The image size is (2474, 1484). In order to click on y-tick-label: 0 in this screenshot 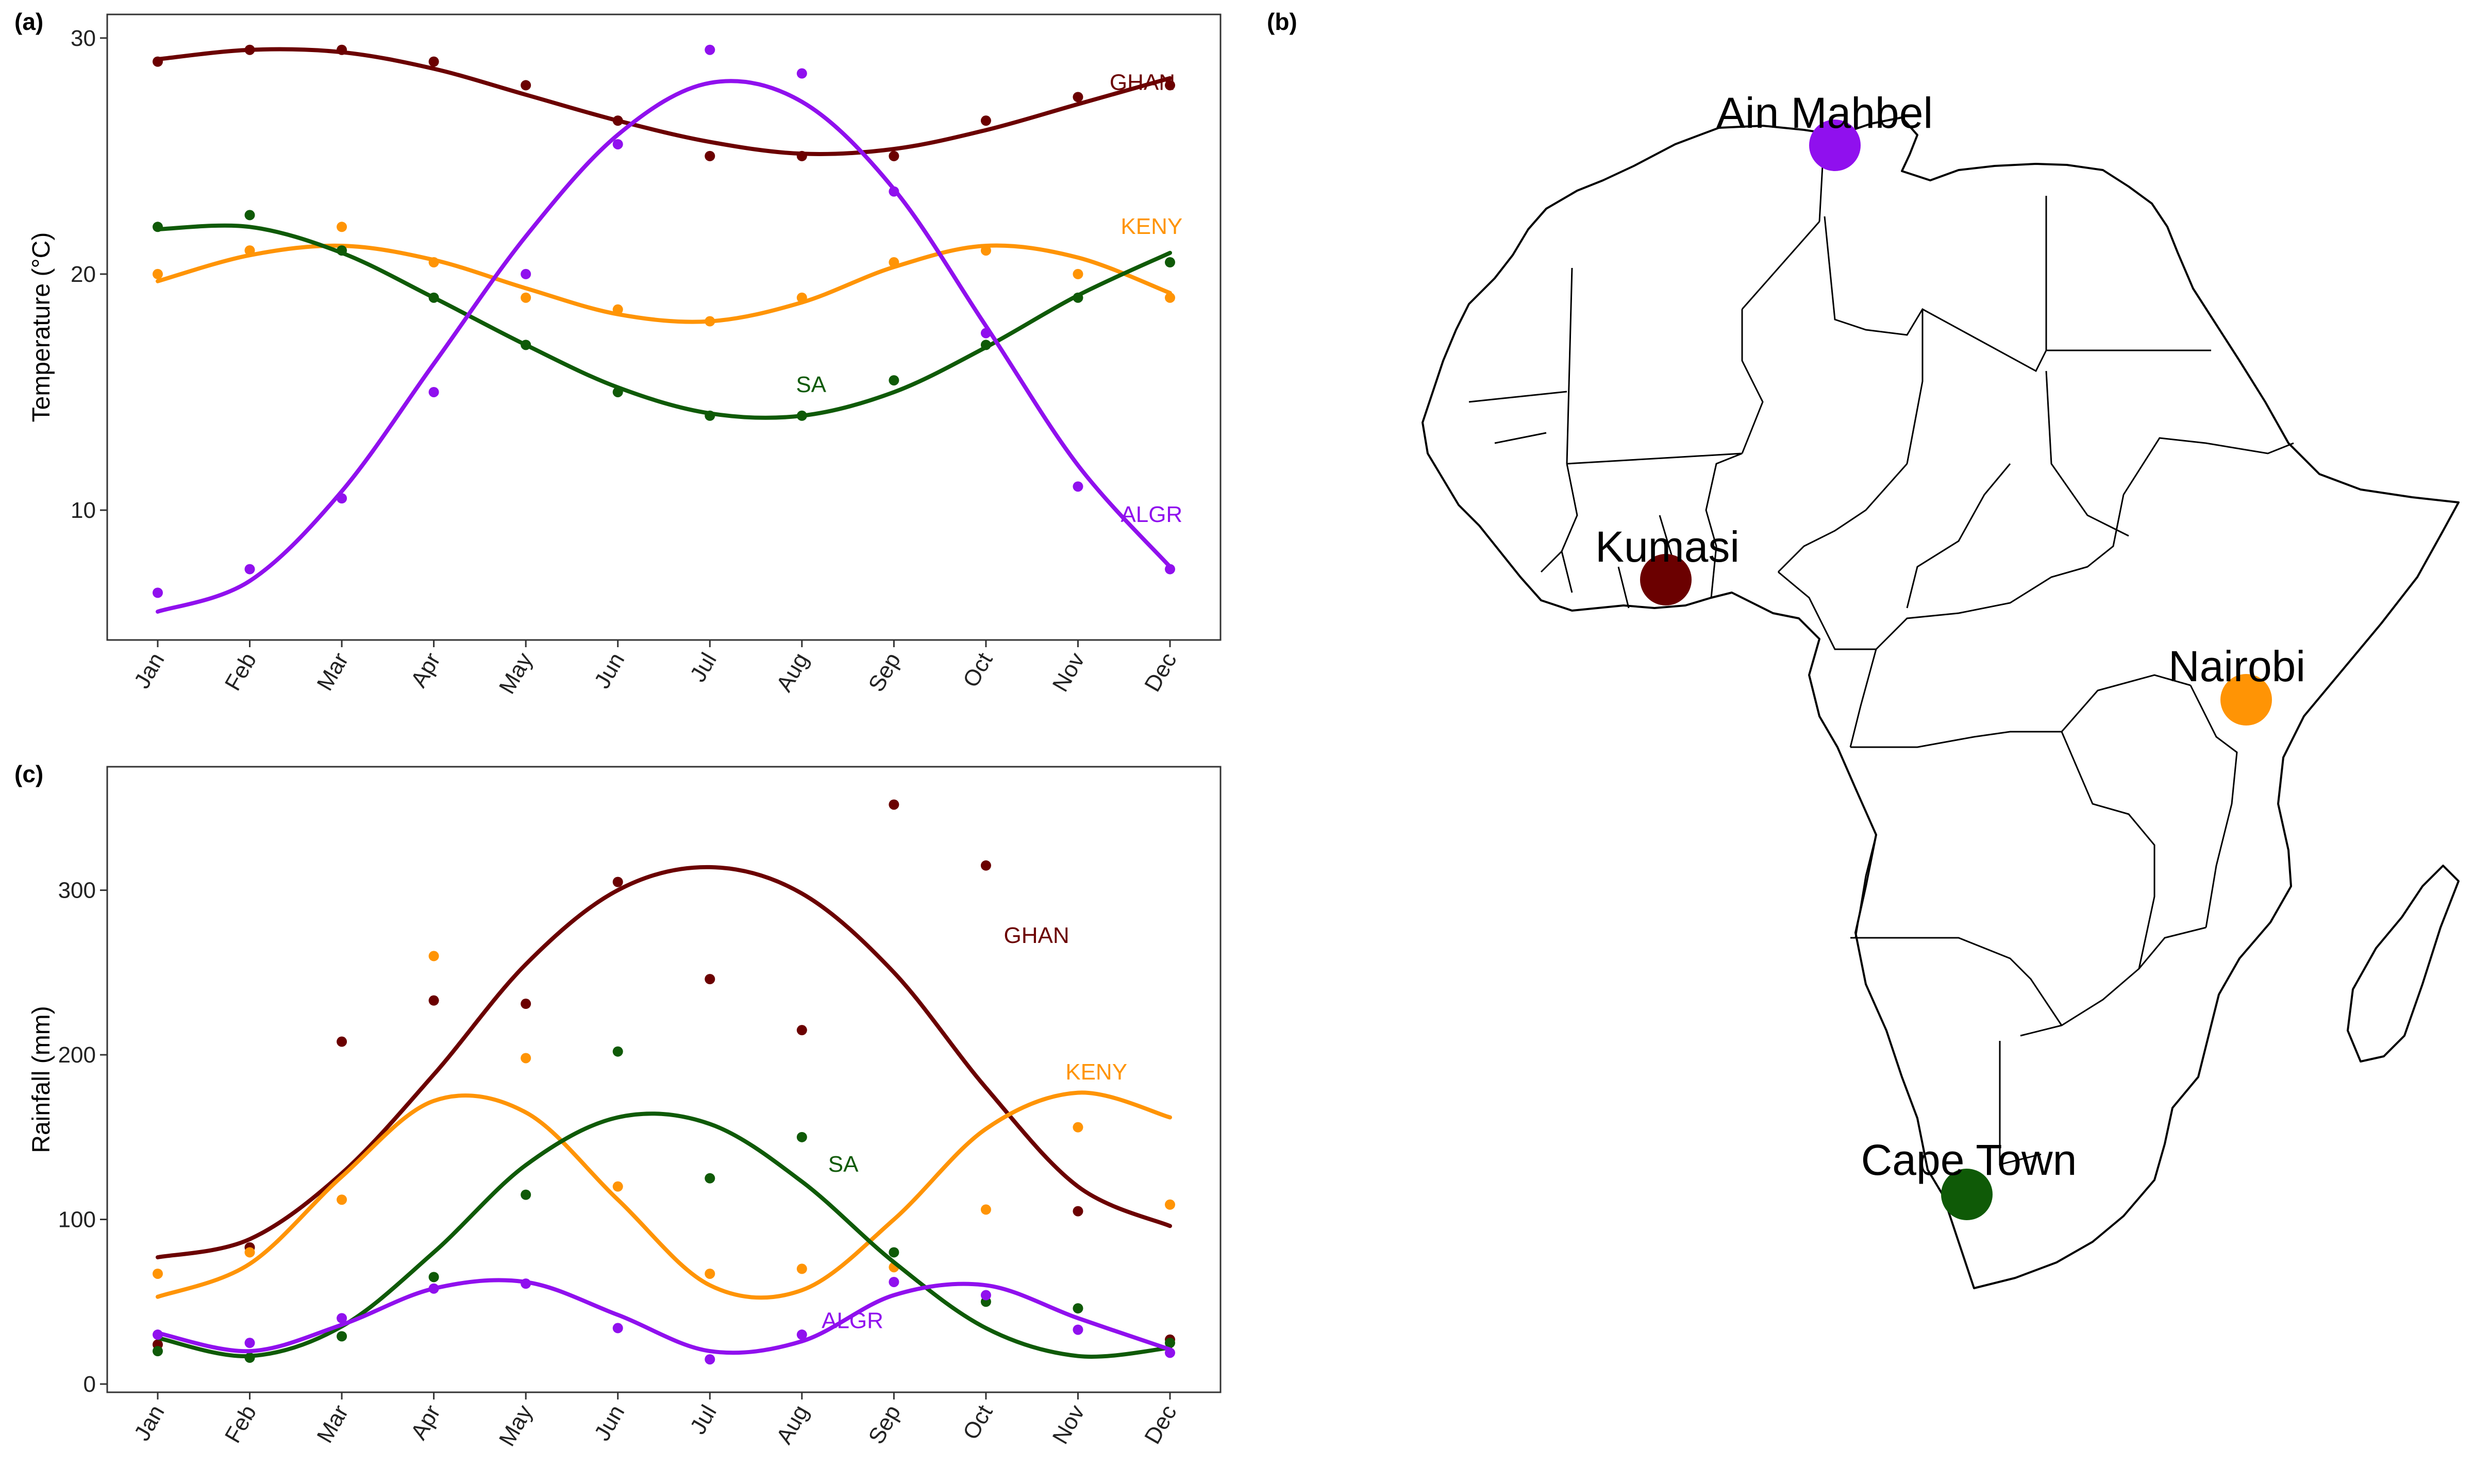, I will do `click(89, 1384)`.